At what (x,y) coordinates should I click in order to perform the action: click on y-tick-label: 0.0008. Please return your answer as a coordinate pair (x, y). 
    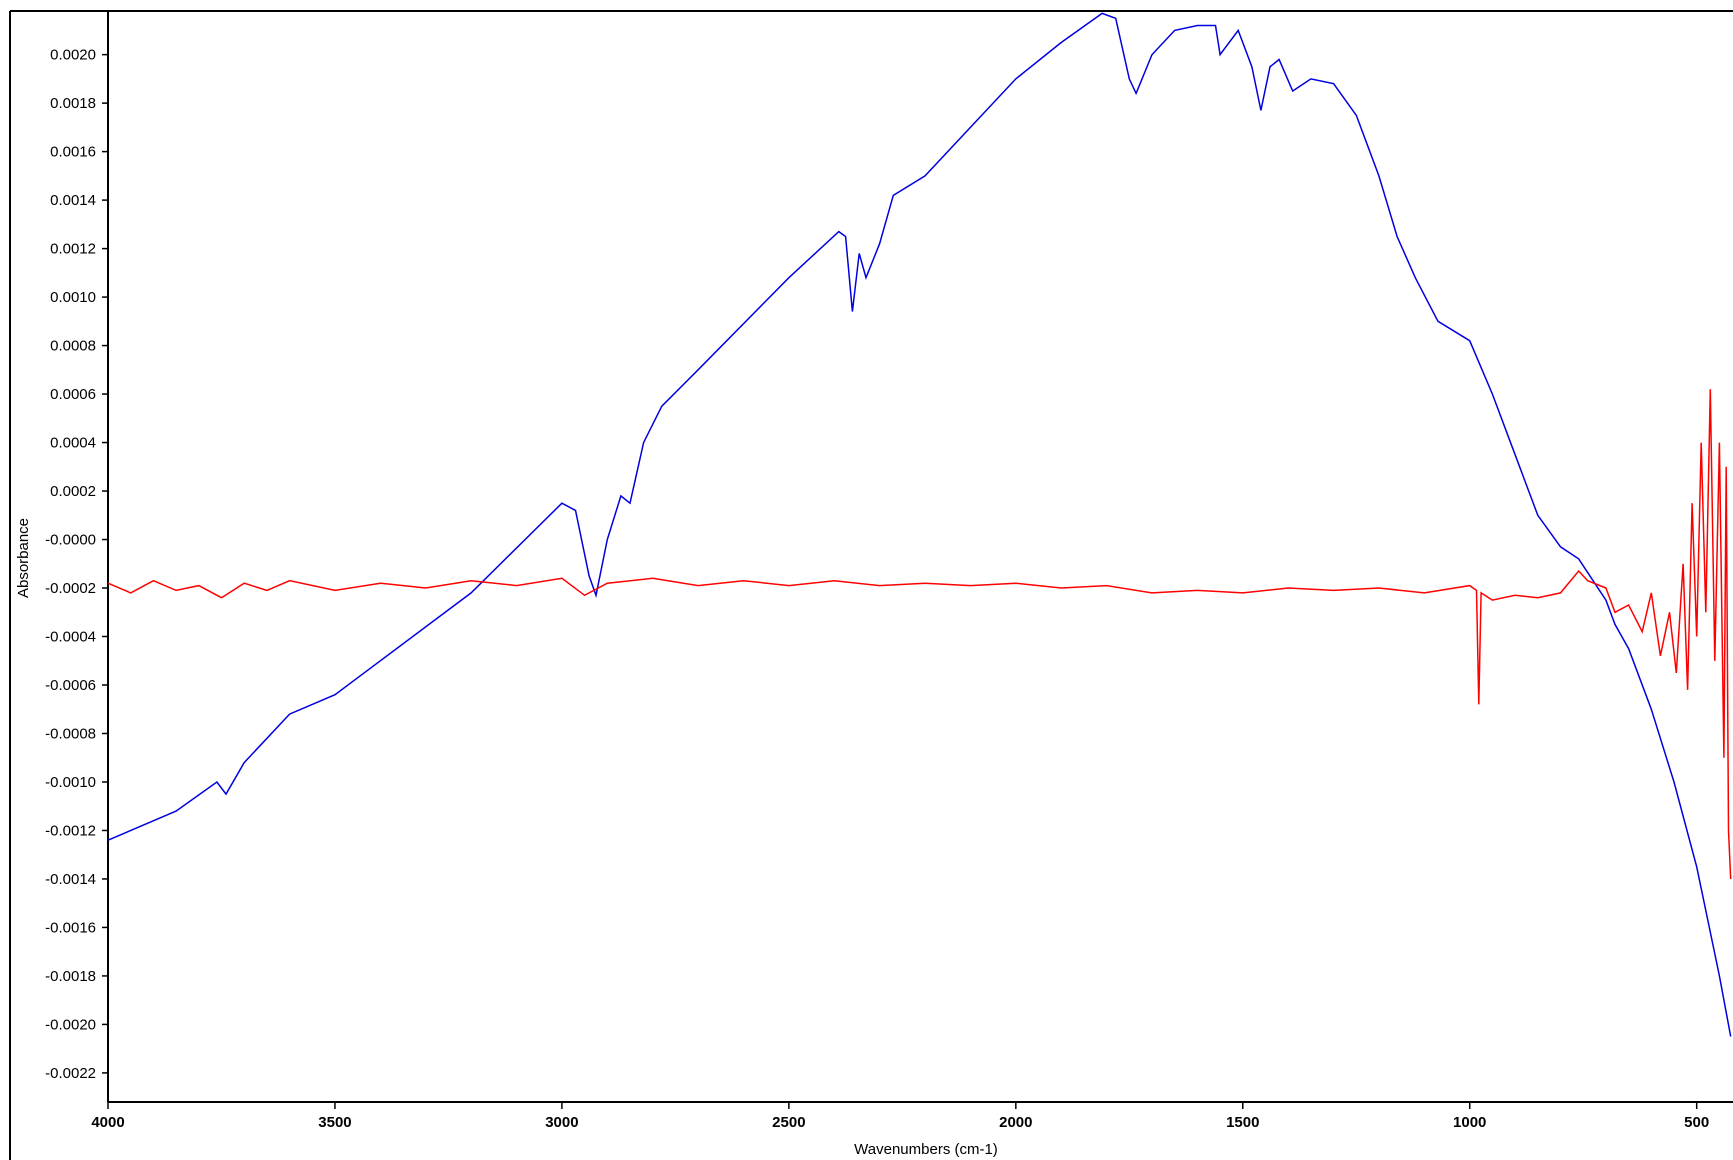
    Looking at the image, I should click on (73, 346).